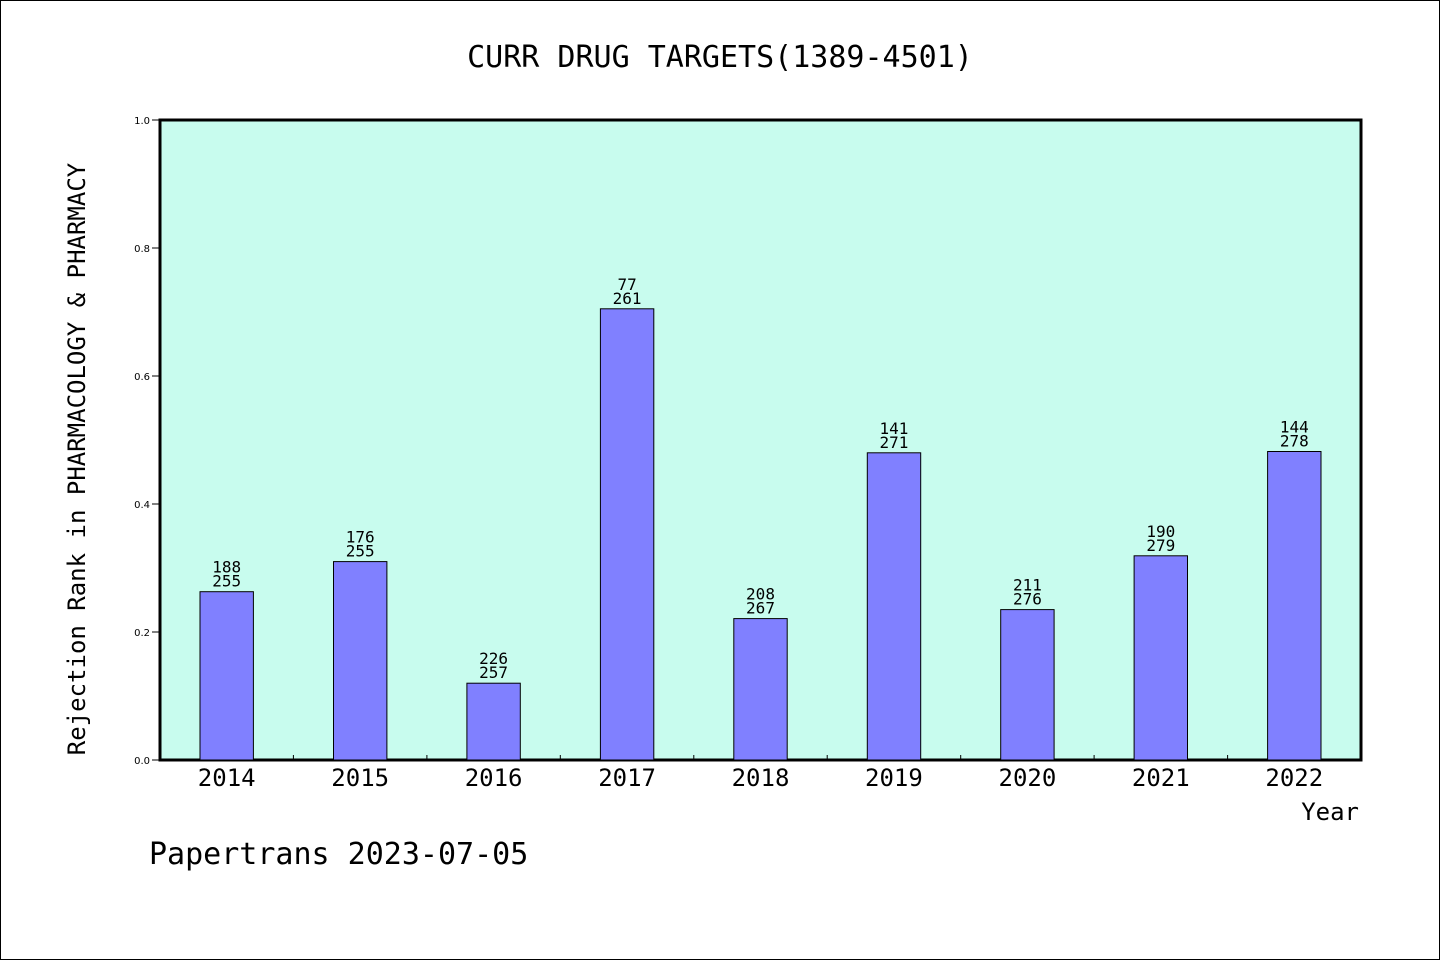 This screenshot has width=1440, height=960. Describe the element at coordinates (226, 567) in the screenshot. I see `bar-label-2014-1: 188` at that location.